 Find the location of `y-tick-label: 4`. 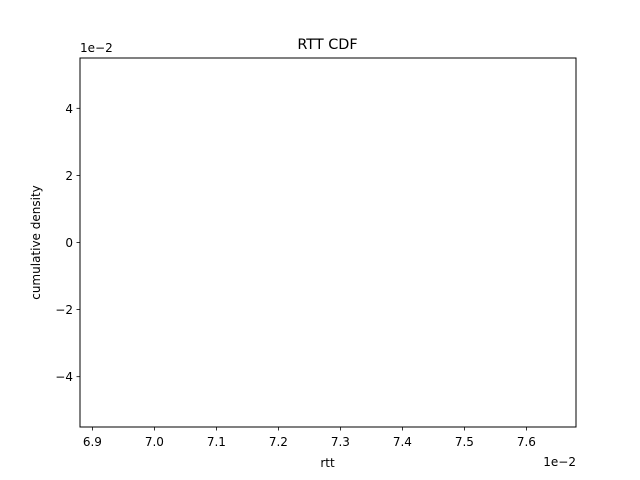

y-tick-label: 4 is located at coordinates (69, 109).